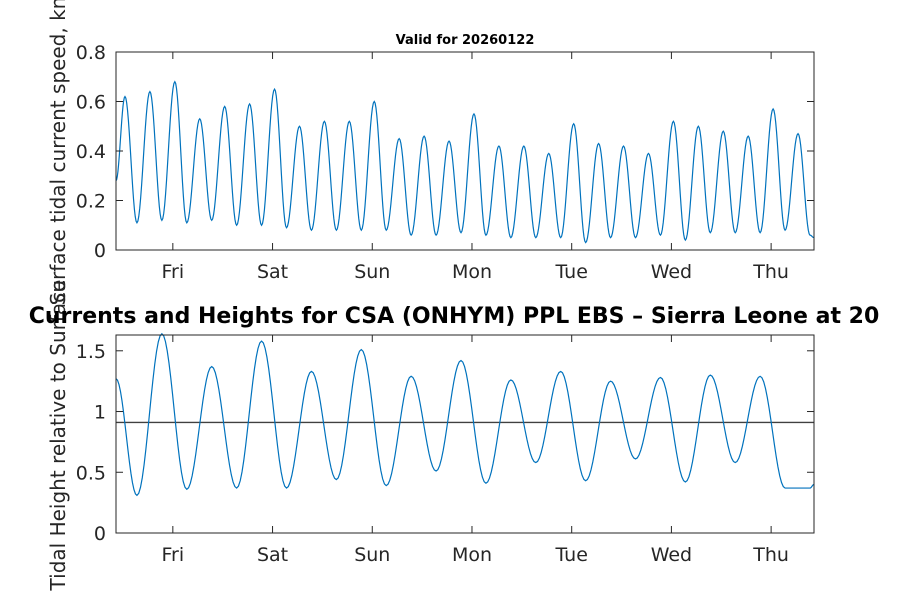 This screenshot has height=600, width=900. I want to click on current-x-tick-label: Sat, so click(272, 272).